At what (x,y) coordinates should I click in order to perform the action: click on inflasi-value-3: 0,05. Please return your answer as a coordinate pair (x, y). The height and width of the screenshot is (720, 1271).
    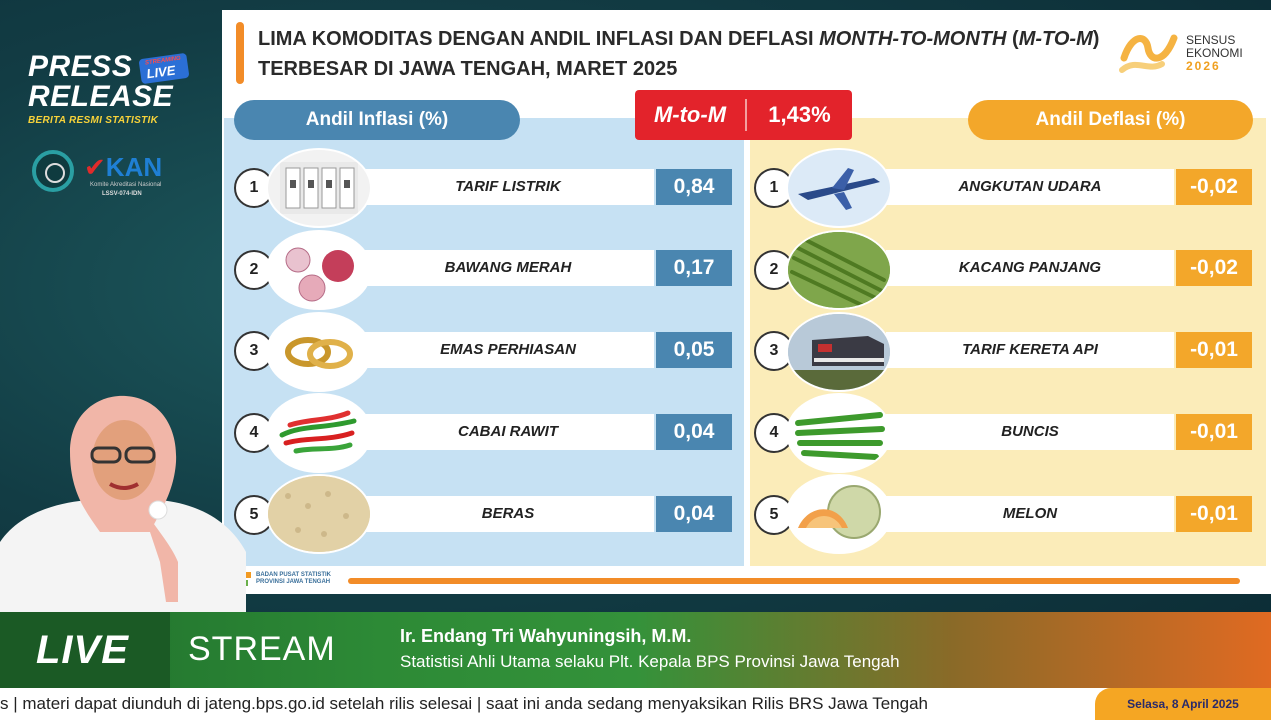
    Looking at the image, I should click on (694, 350).